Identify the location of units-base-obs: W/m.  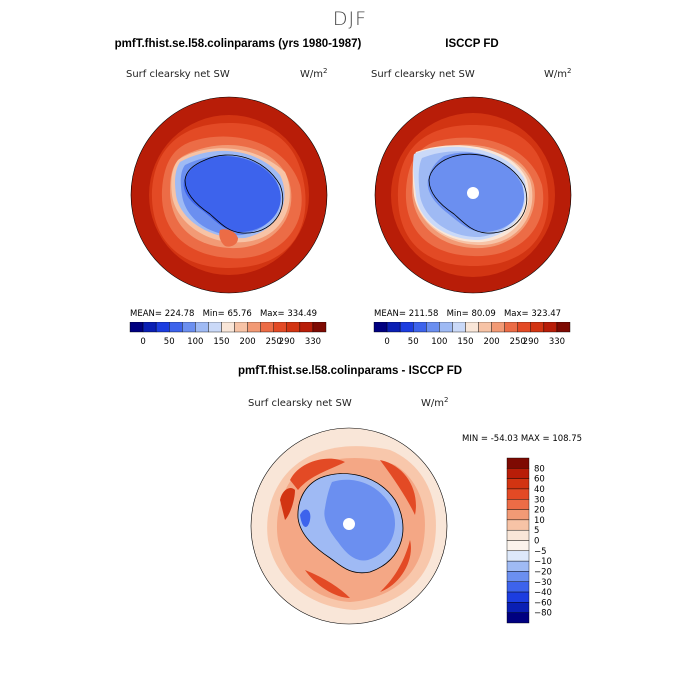
(555, 74).